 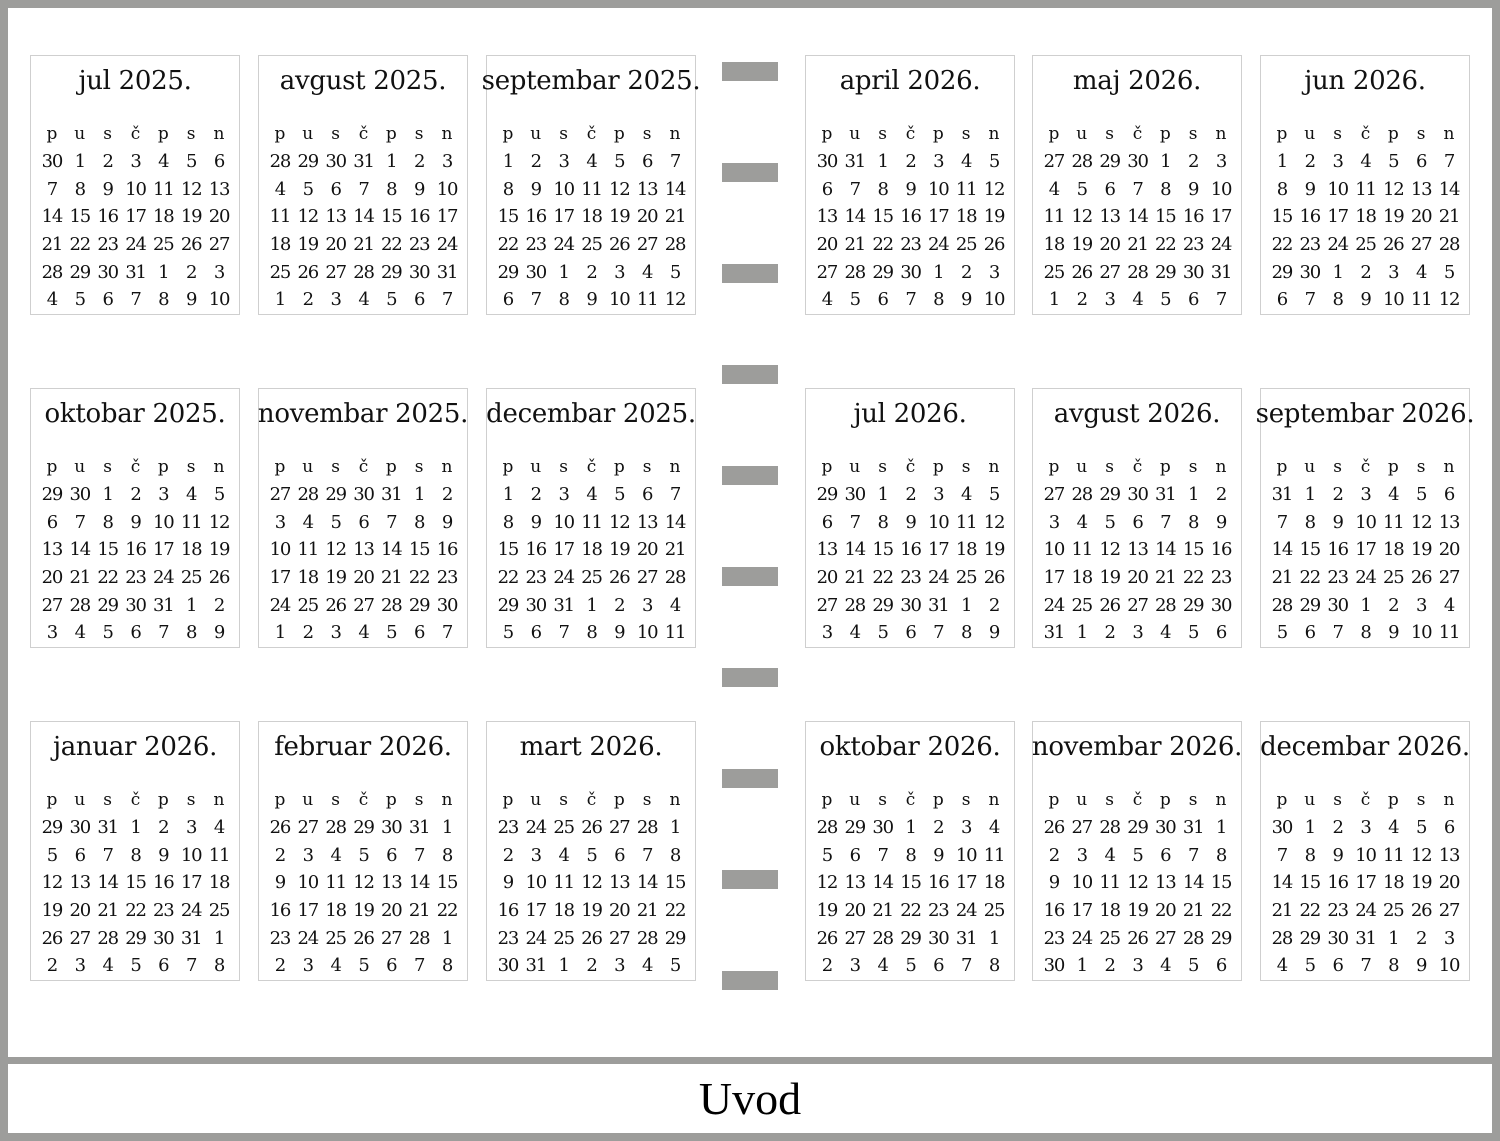 What do you see at coordinates (1338, 883) in the screenshot?
I see `day-cell: 16` at bounding box center [1338, 883].